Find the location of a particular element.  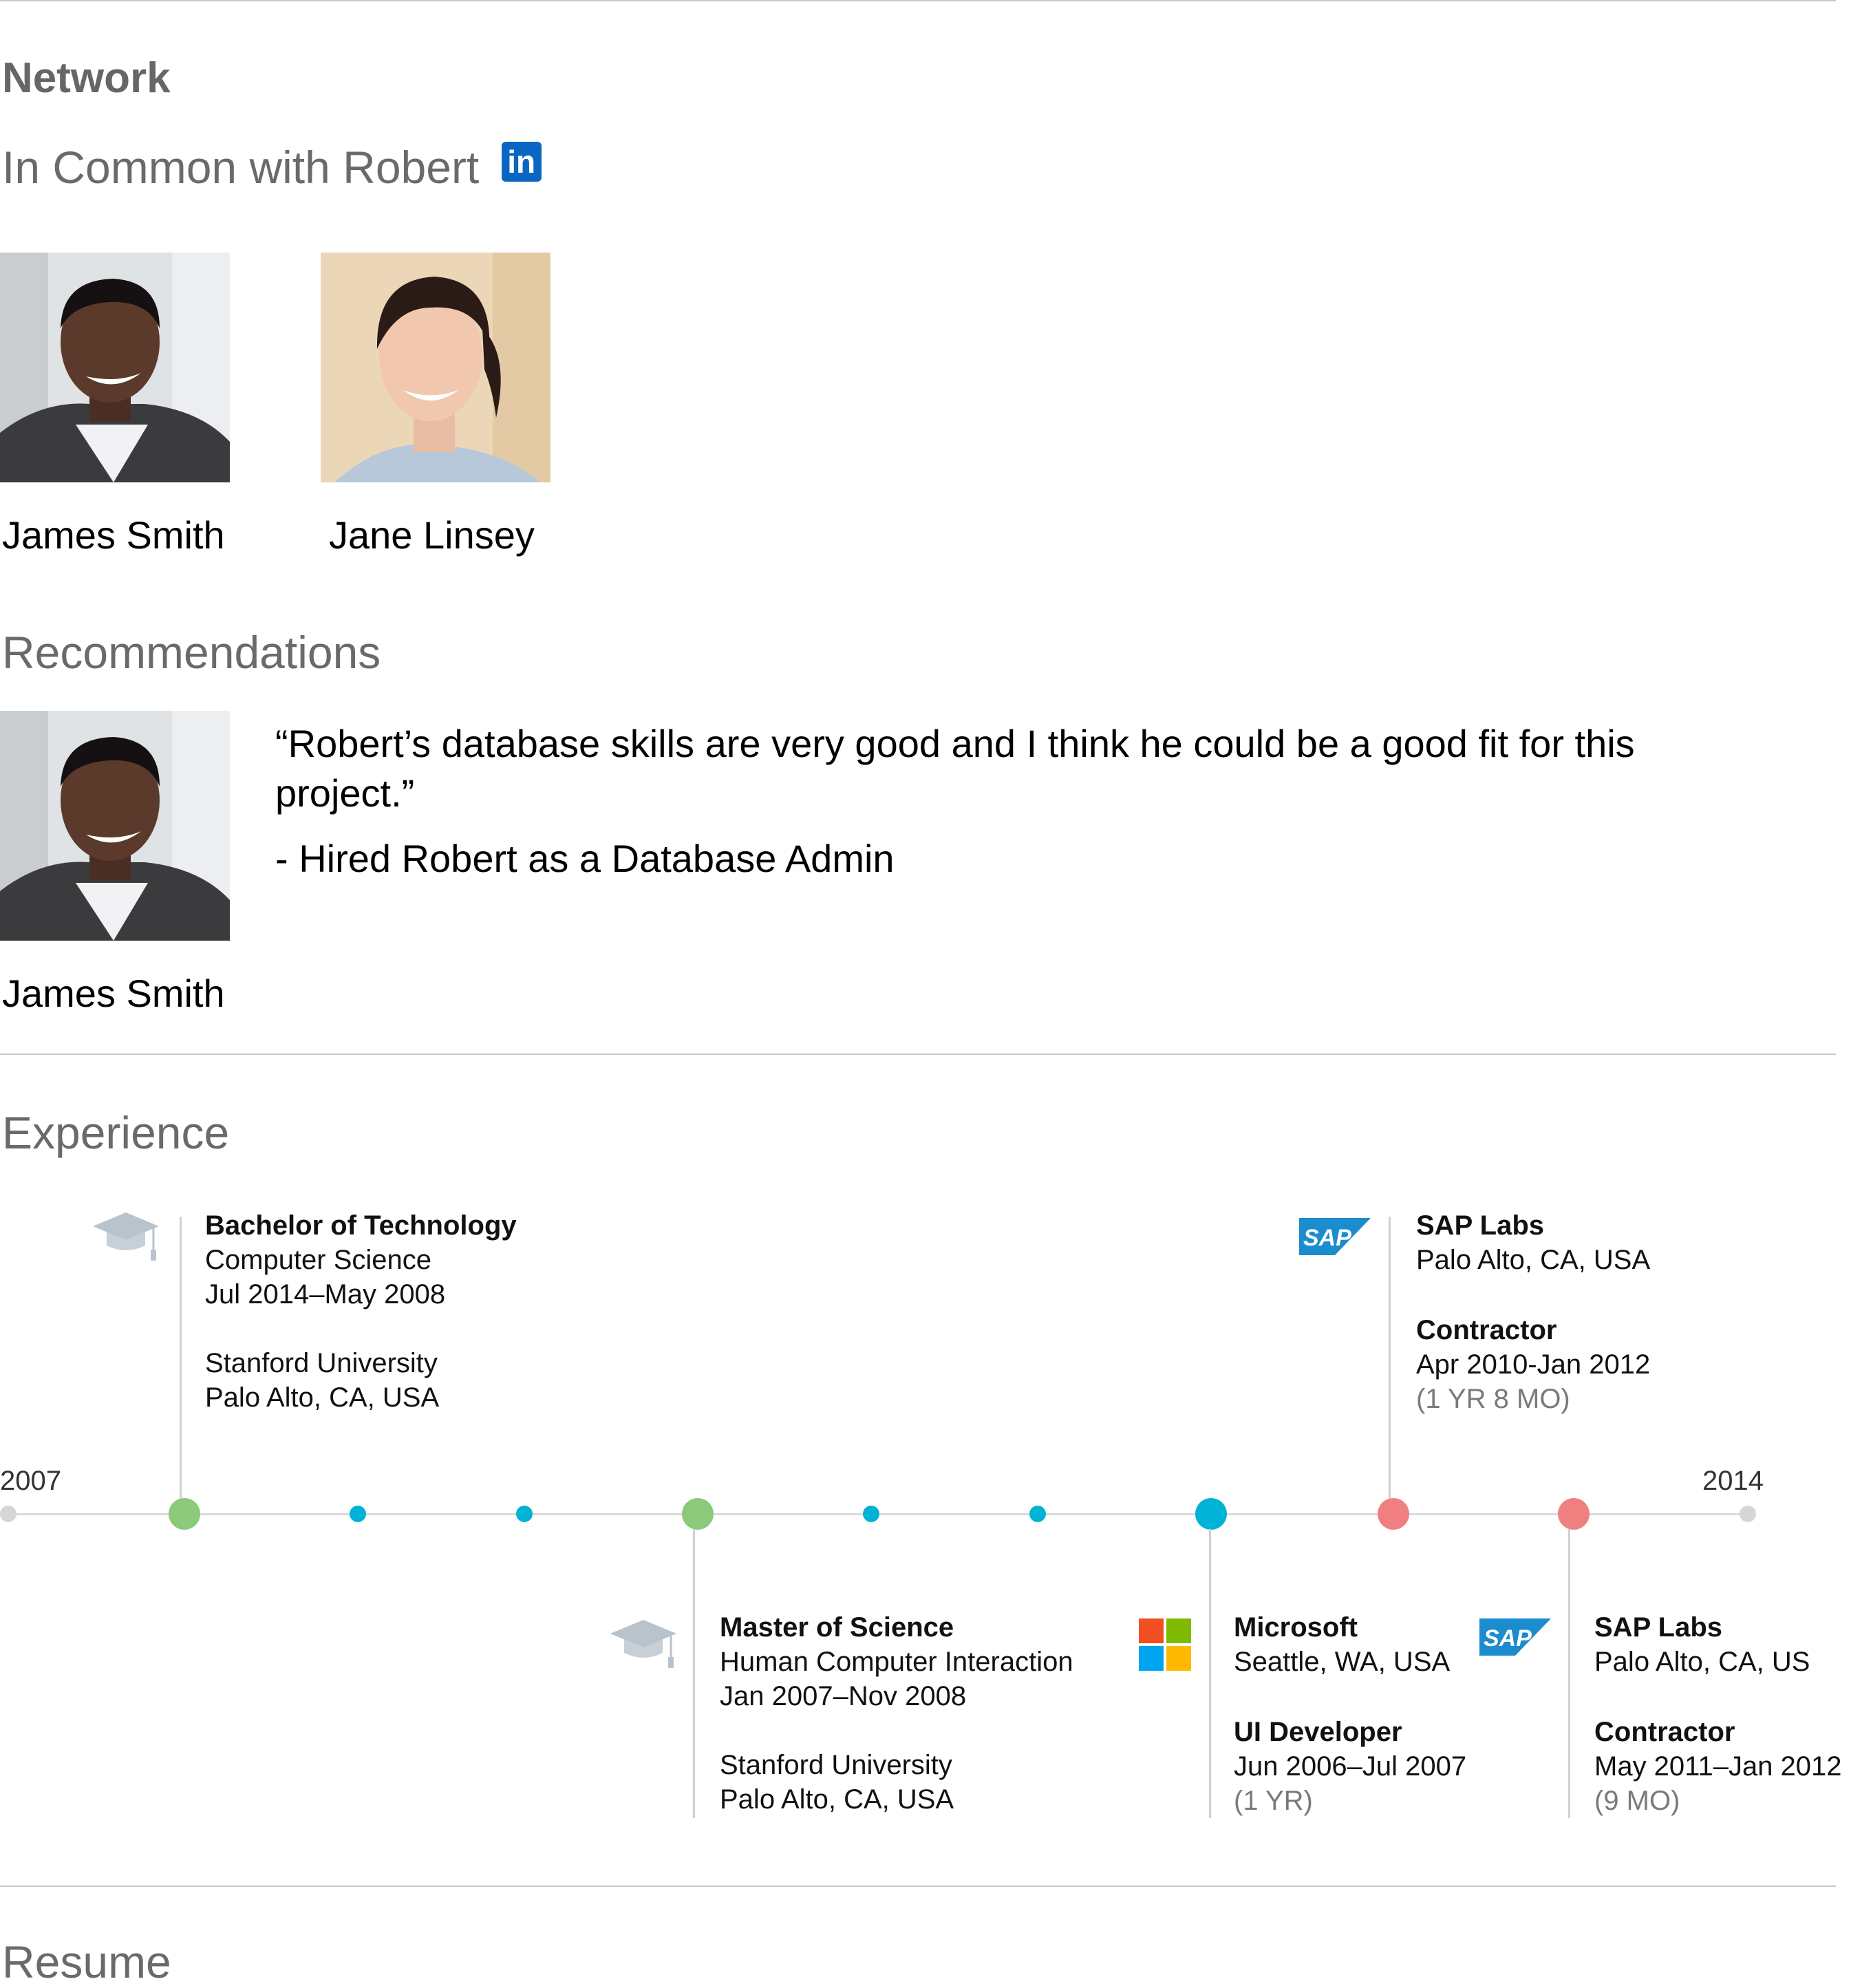

recommendation-note: - Hired Robert as a Database Admin is located at coordinates (585, 858).